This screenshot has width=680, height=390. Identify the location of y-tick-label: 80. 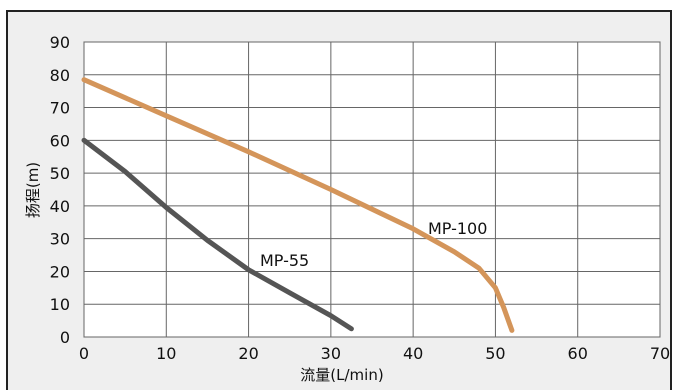
(60, 75).